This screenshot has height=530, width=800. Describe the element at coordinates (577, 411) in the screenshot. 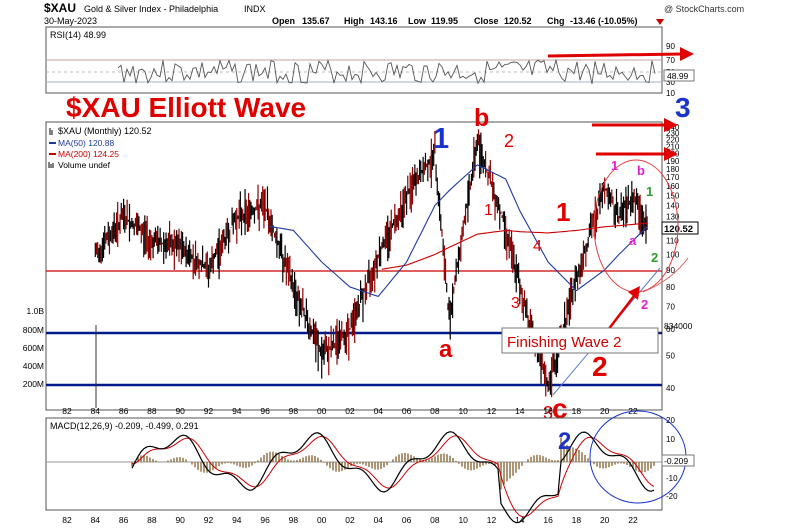

I see `x-tick-label: 18` at that location.